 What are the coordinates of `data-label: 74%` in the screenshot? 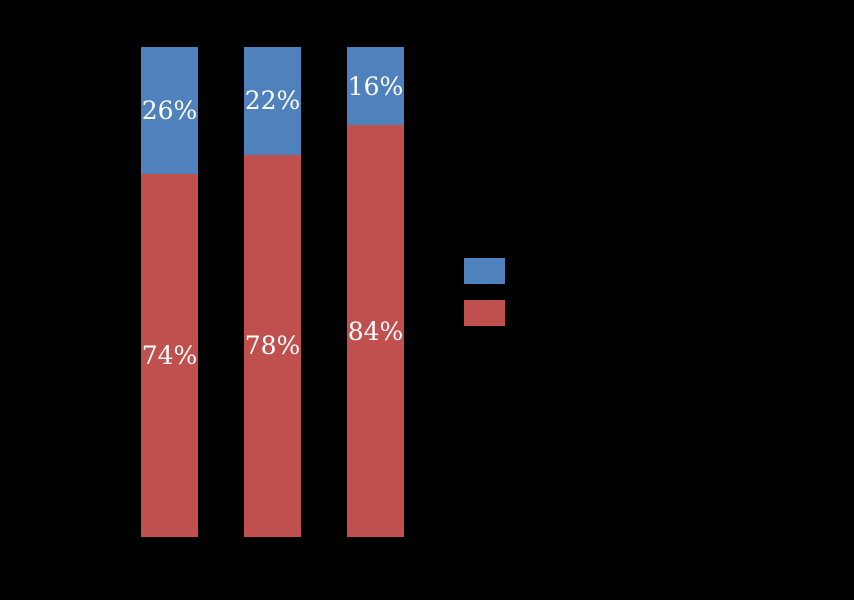 It's located at (169, 356).